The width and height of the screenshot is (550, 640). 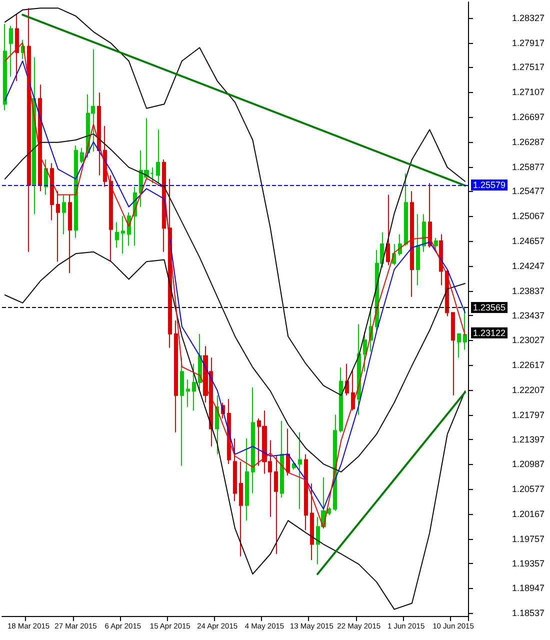 I want to click on y-tick-label: 1.21397, so click(x=528, y=439).